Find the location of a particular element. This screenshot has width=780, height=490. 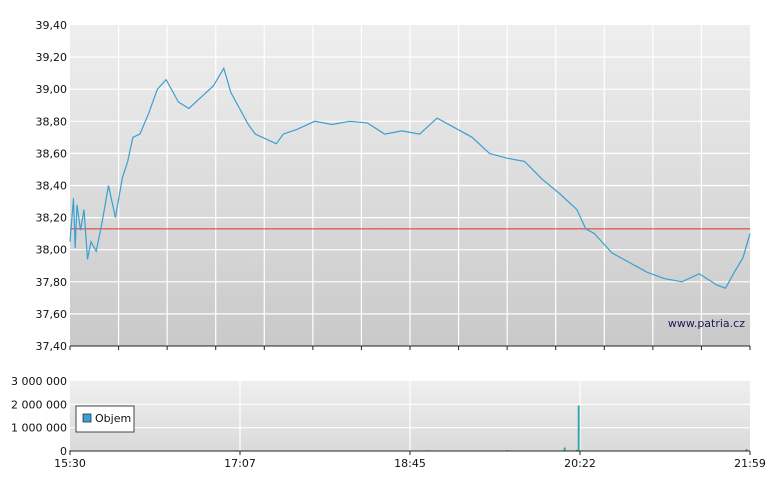

vol-y-tick-label: 0 is located at coordinates (63, 451).